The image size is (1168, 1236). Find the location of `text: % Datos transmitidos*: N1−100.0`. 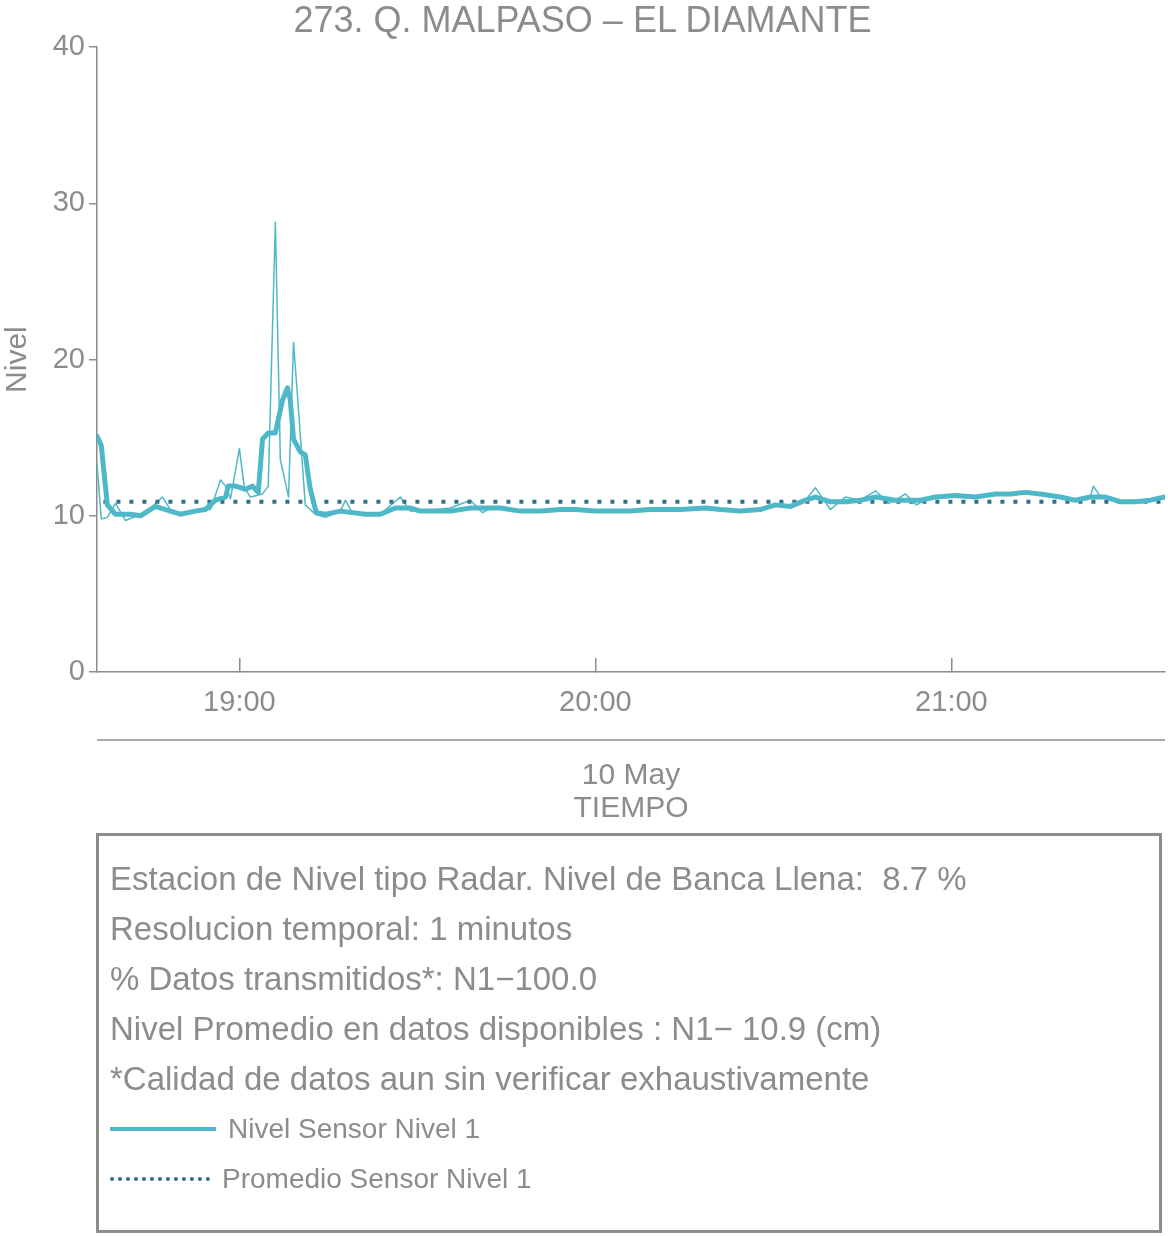

text: % Datos transmitidos*: N1−100.0 is located at coordinates (354, 979).